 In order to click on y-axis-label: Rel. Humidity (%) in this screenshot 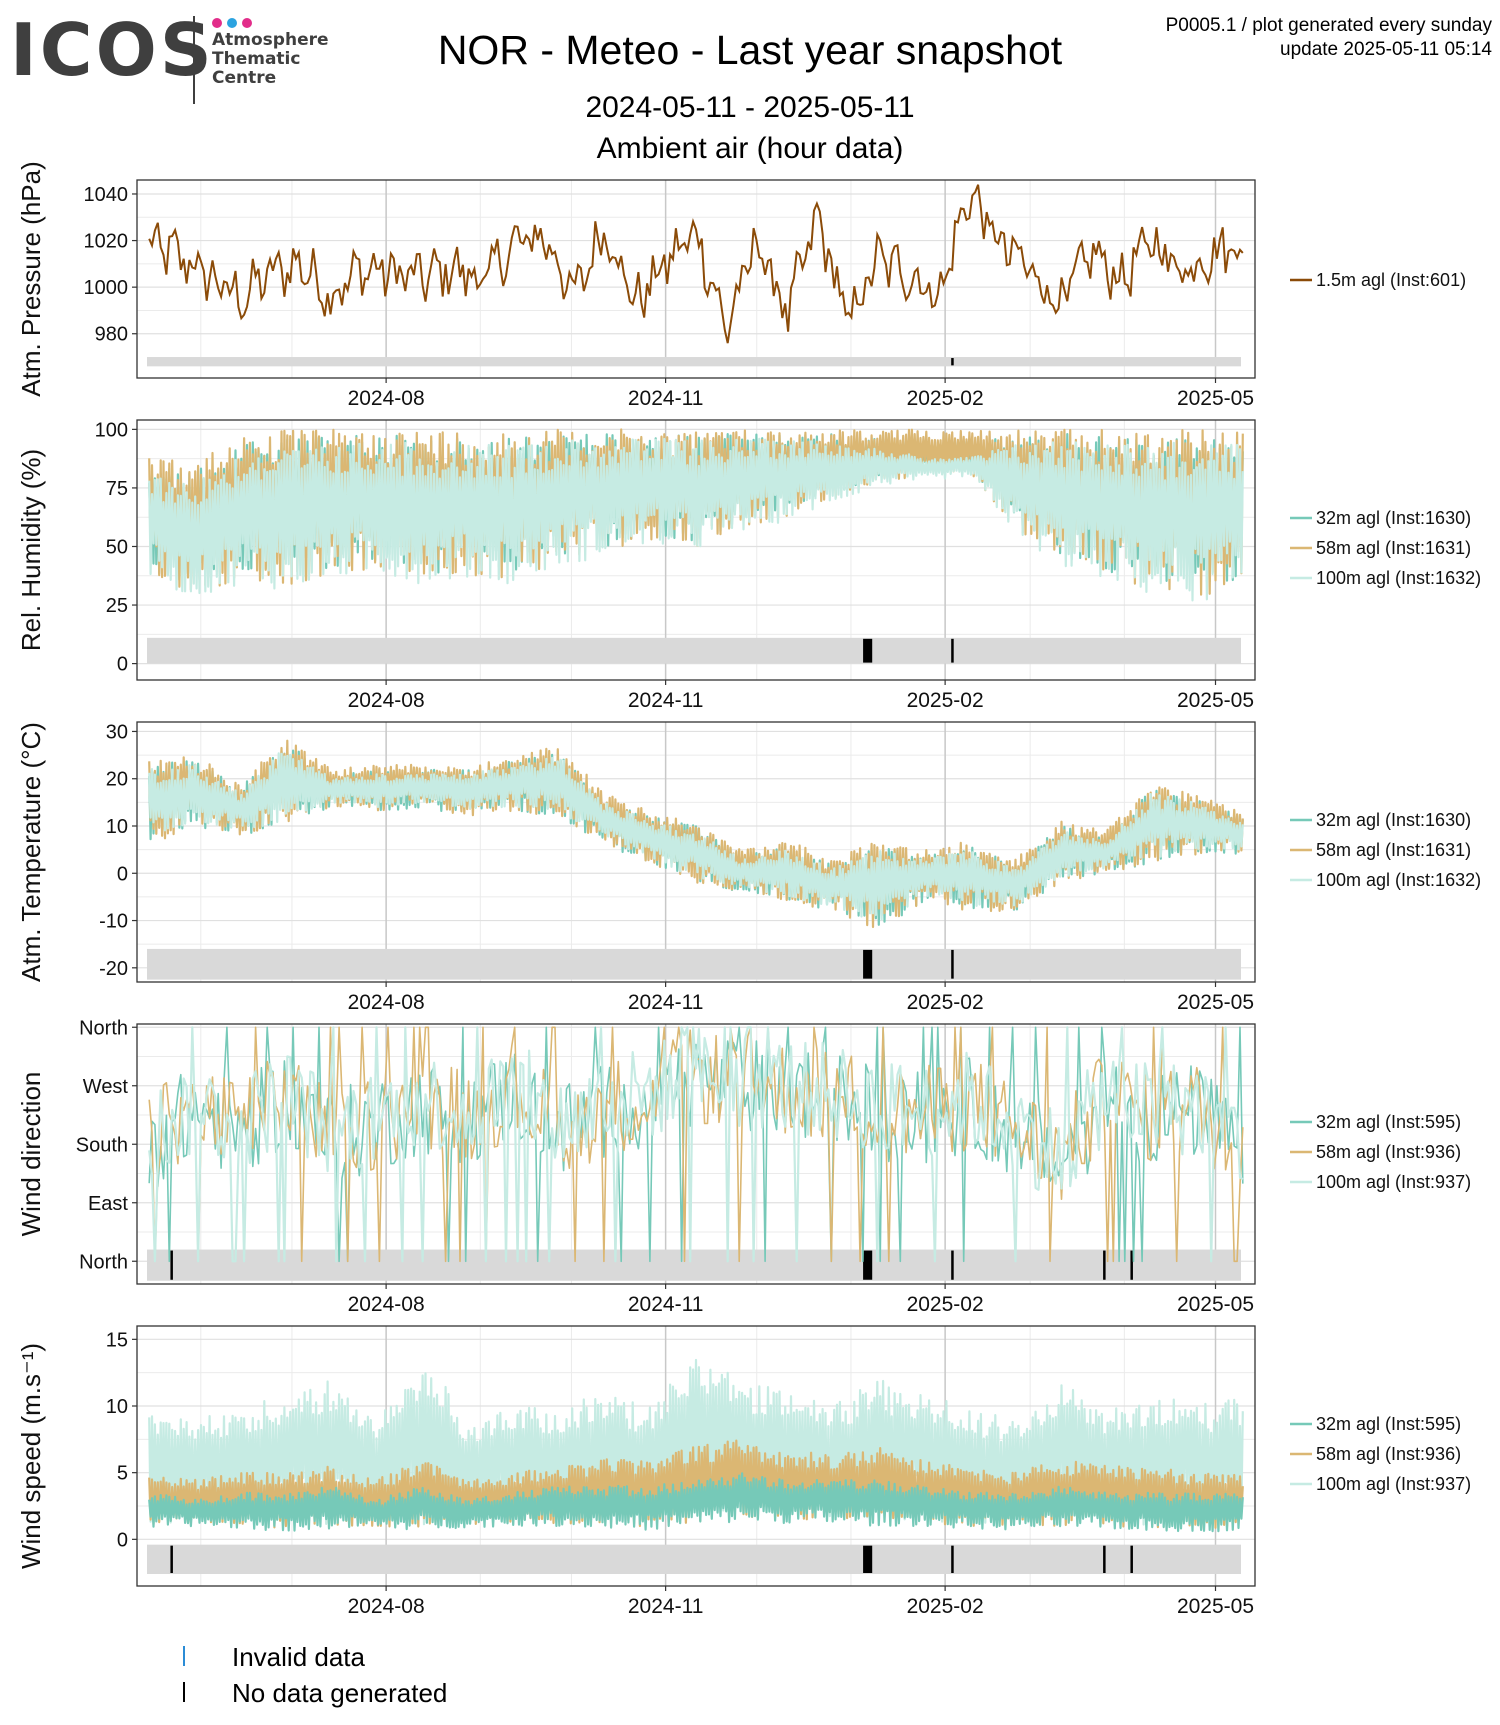, I will do `click(31, 550)`.